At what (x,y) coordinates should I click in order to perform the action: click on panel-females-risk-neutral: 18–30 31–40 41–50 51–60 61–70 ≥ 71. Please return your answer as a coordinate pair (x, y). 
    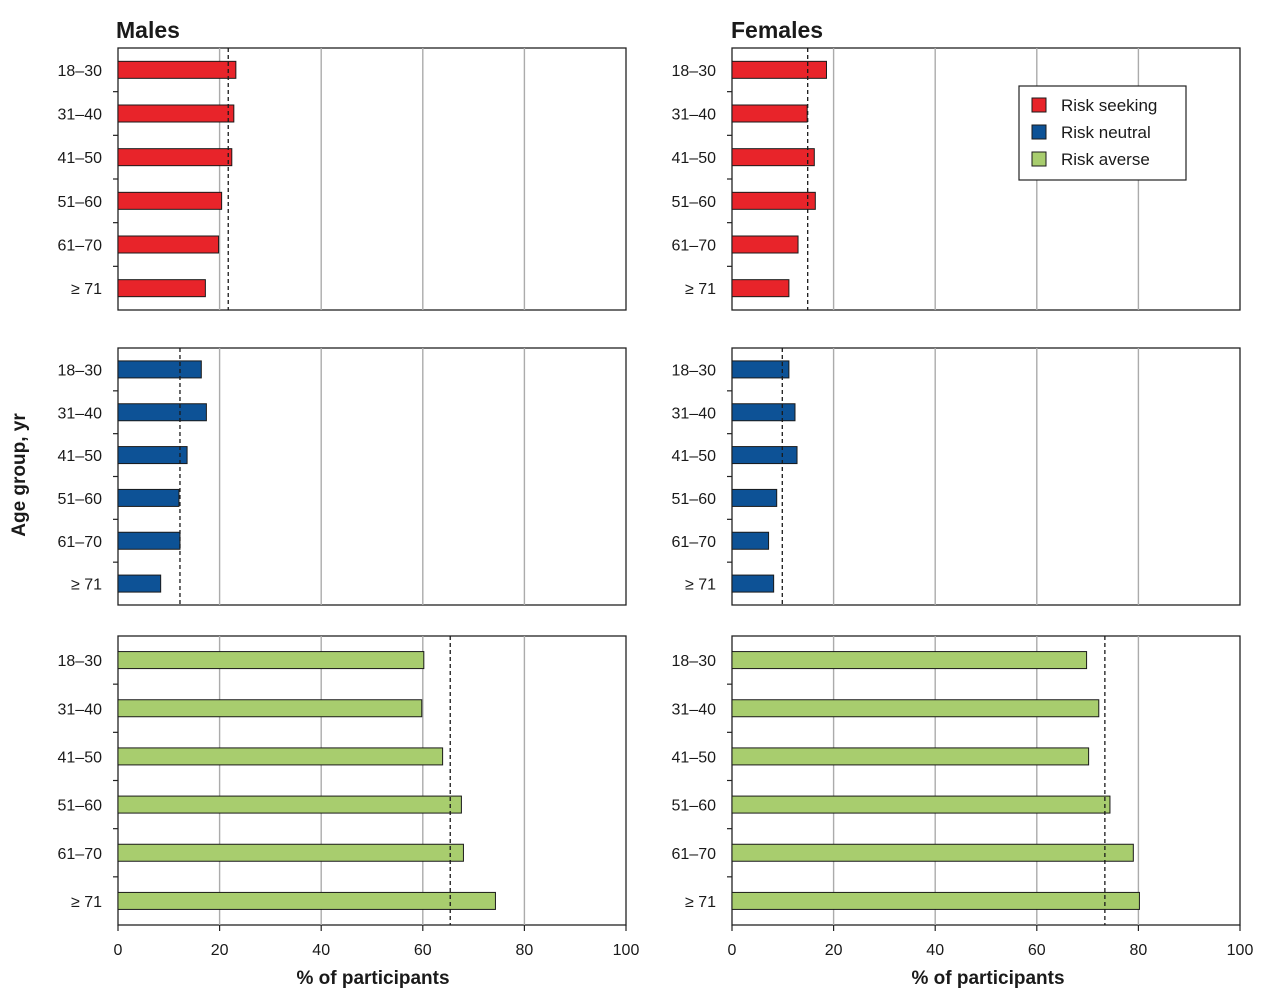
    Looking at the image, I should click on (956, 476).